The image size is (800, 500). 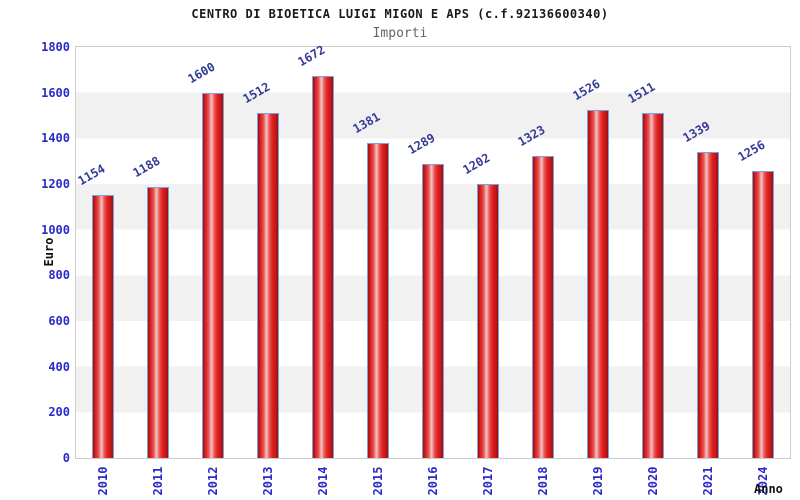 I want to click on bar-2017, so click(x=487, y=320).